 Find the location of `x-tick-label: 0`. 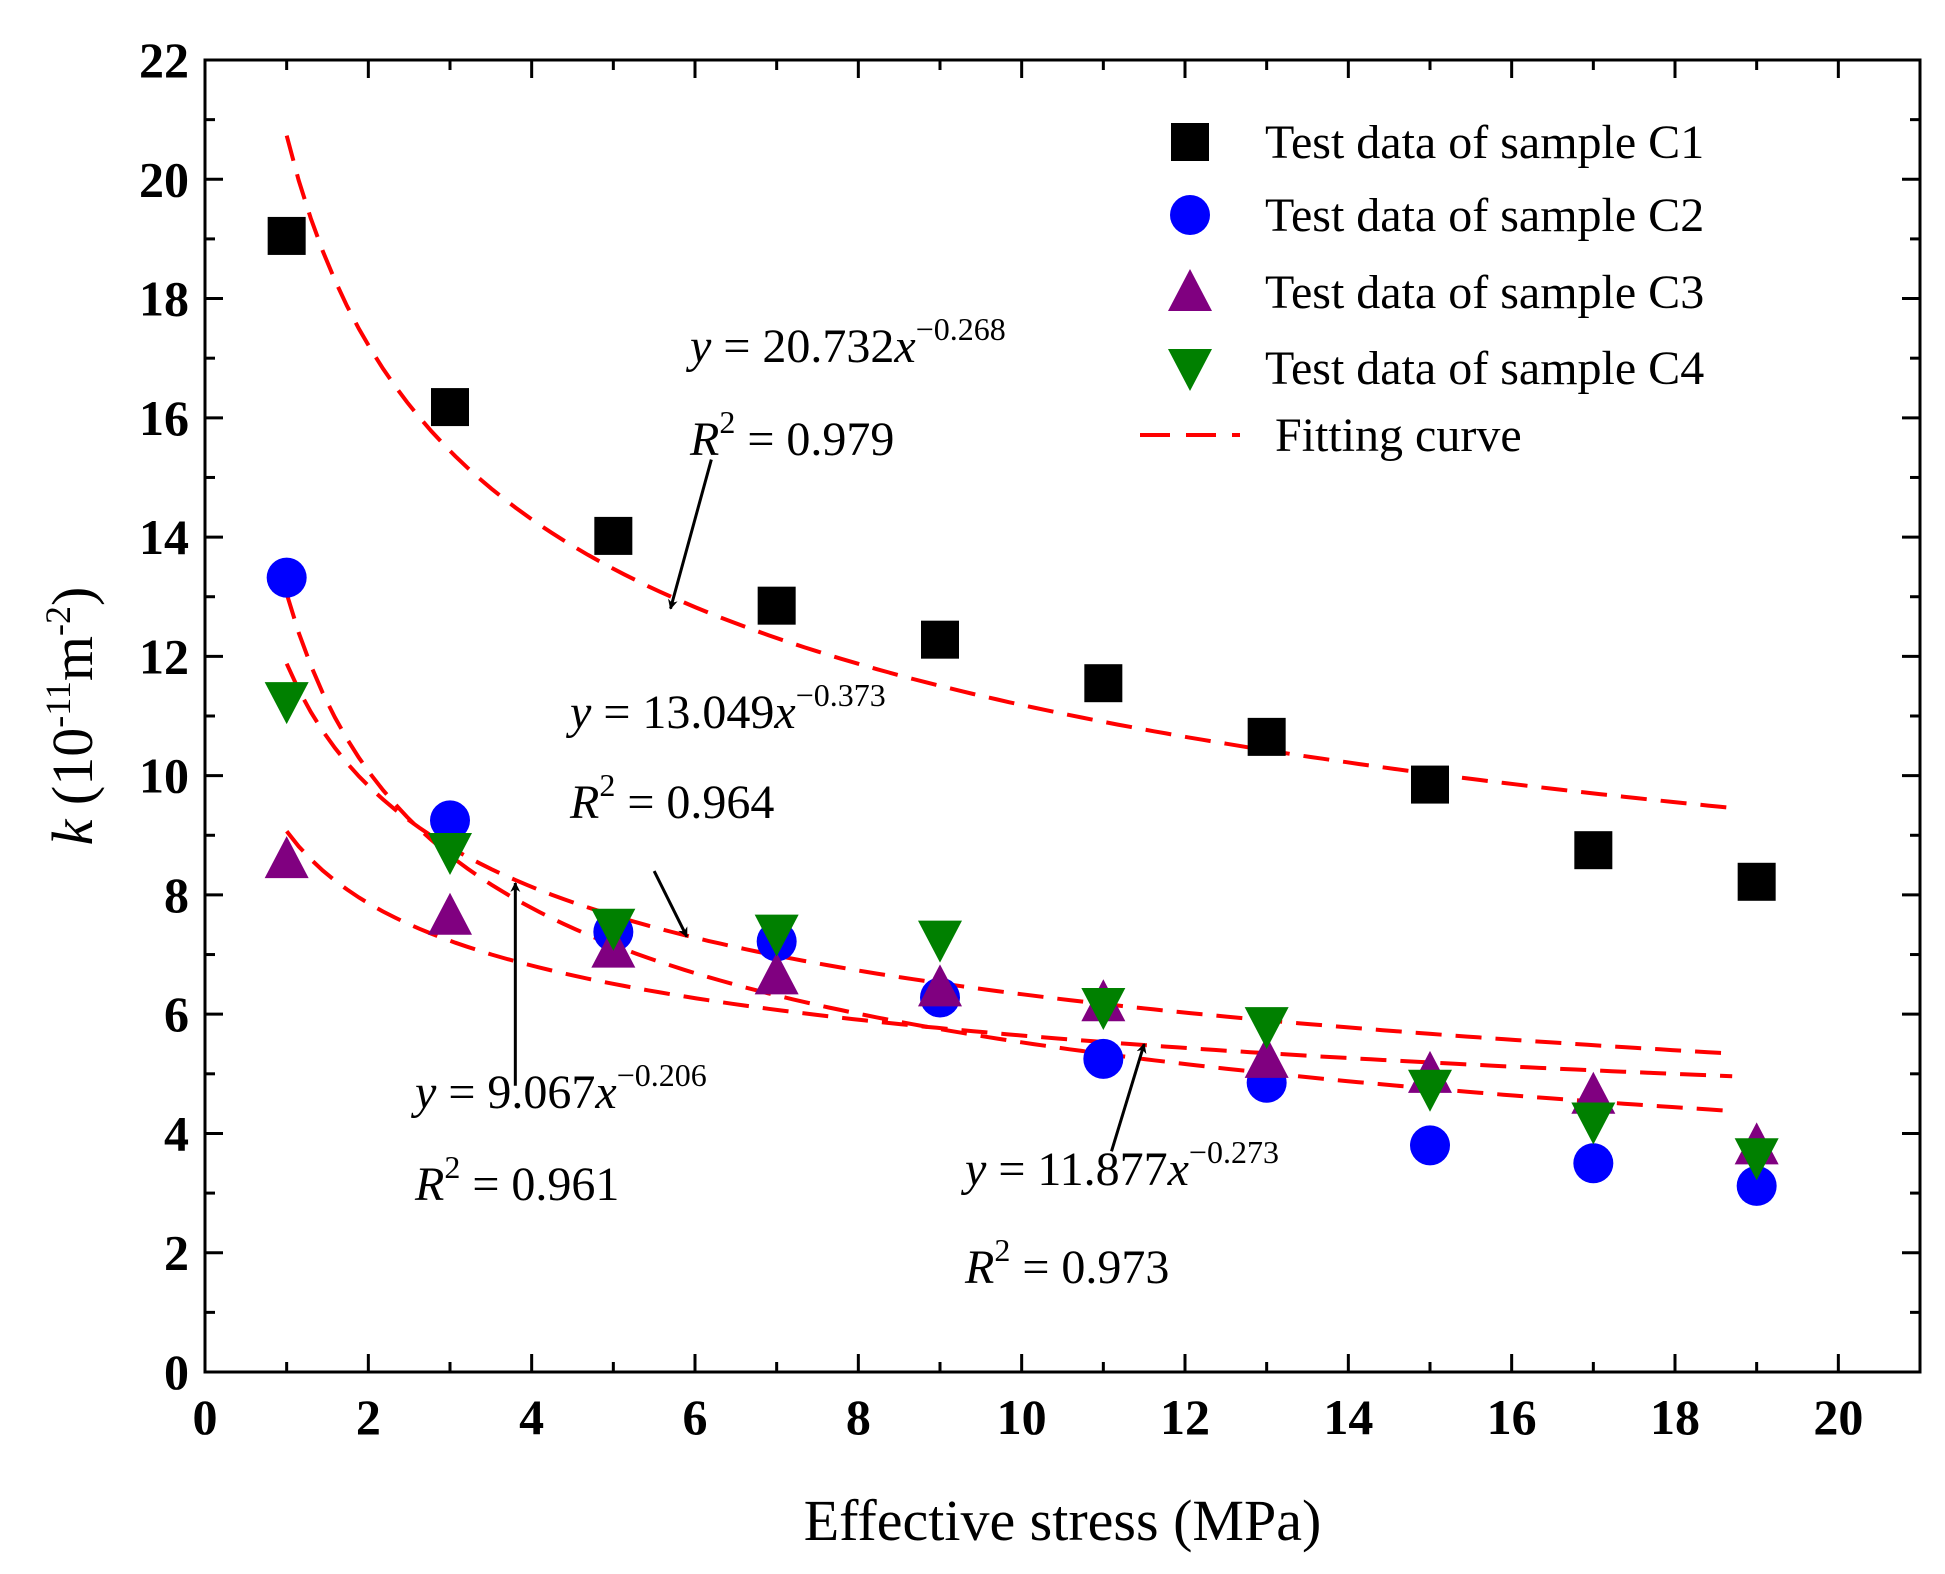

x-tick-label: 0 is located at coordinates (205, 1417).